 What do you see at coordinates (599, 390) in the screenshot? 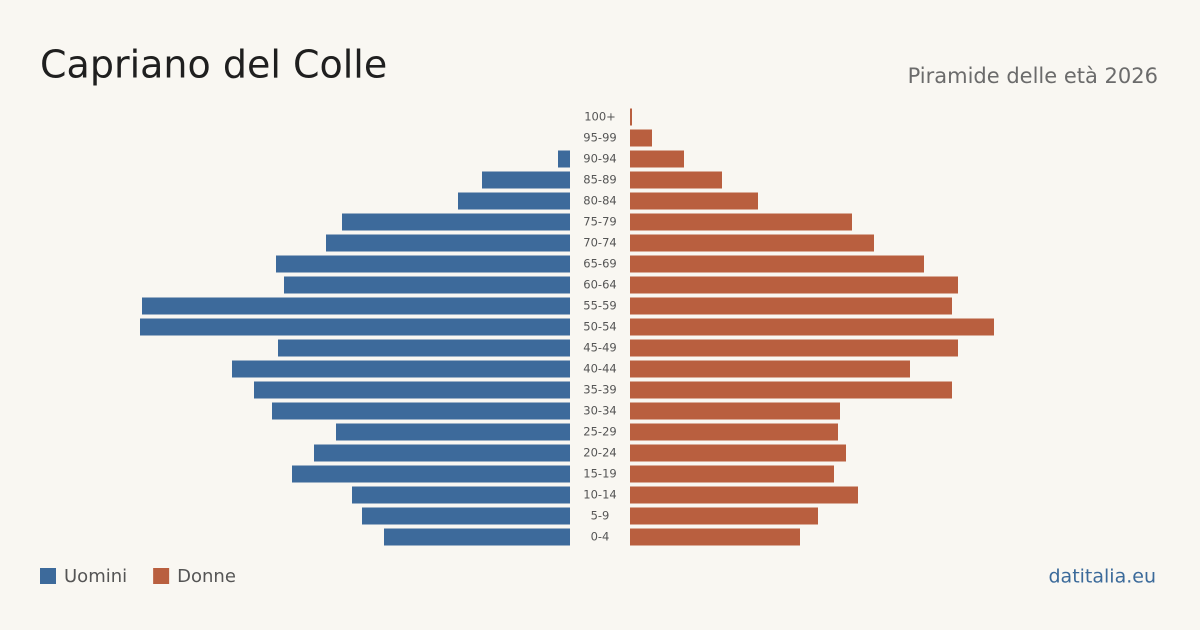
I see `age-label: 35-39` at bounding box center [599, 390].